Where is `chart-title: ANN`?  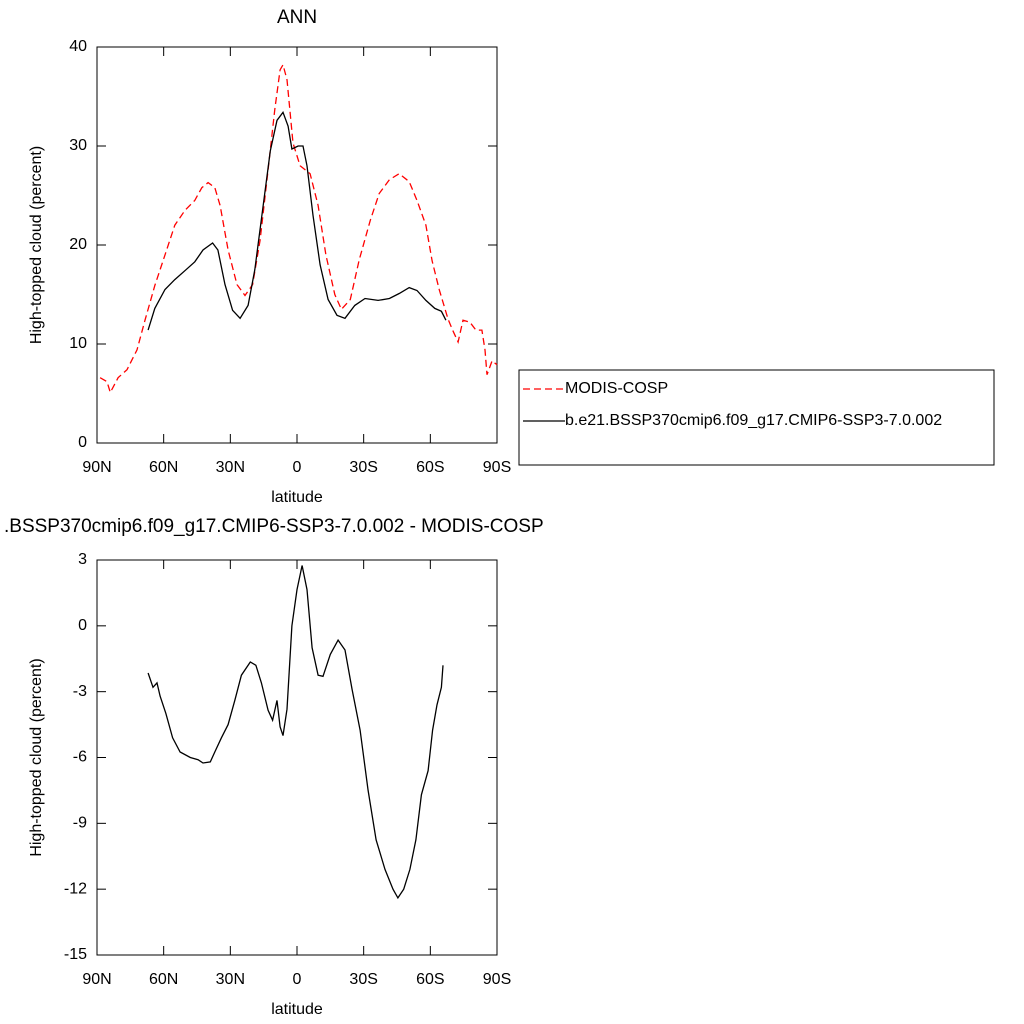
chart-title: ANN is located at coordinates (297, 17).